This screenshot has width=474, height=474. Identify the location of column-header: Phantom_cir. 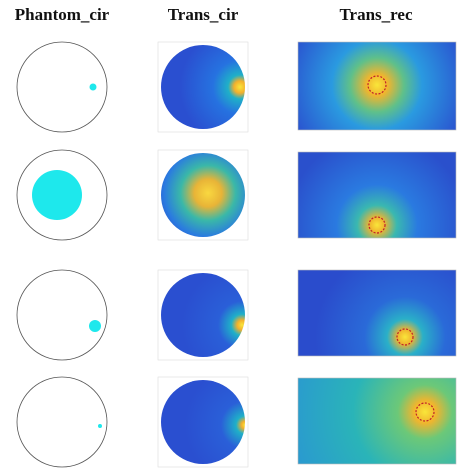
(62, 14).